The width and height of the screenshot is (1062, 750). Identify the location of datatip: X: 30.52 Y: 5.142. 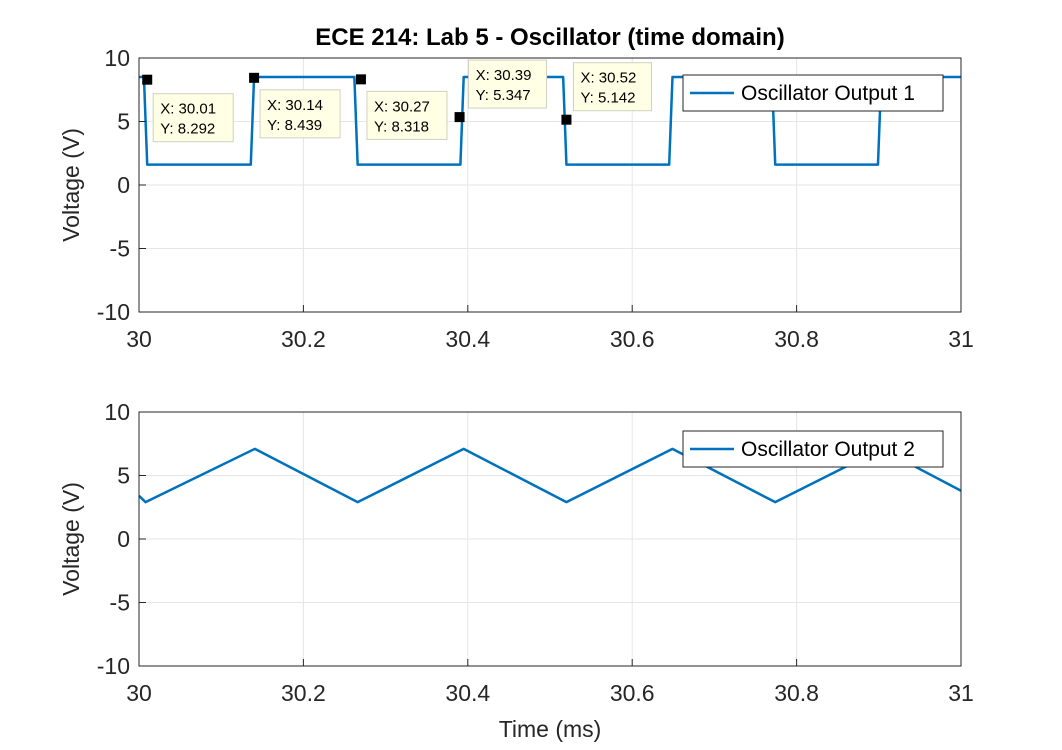
(606, 93).